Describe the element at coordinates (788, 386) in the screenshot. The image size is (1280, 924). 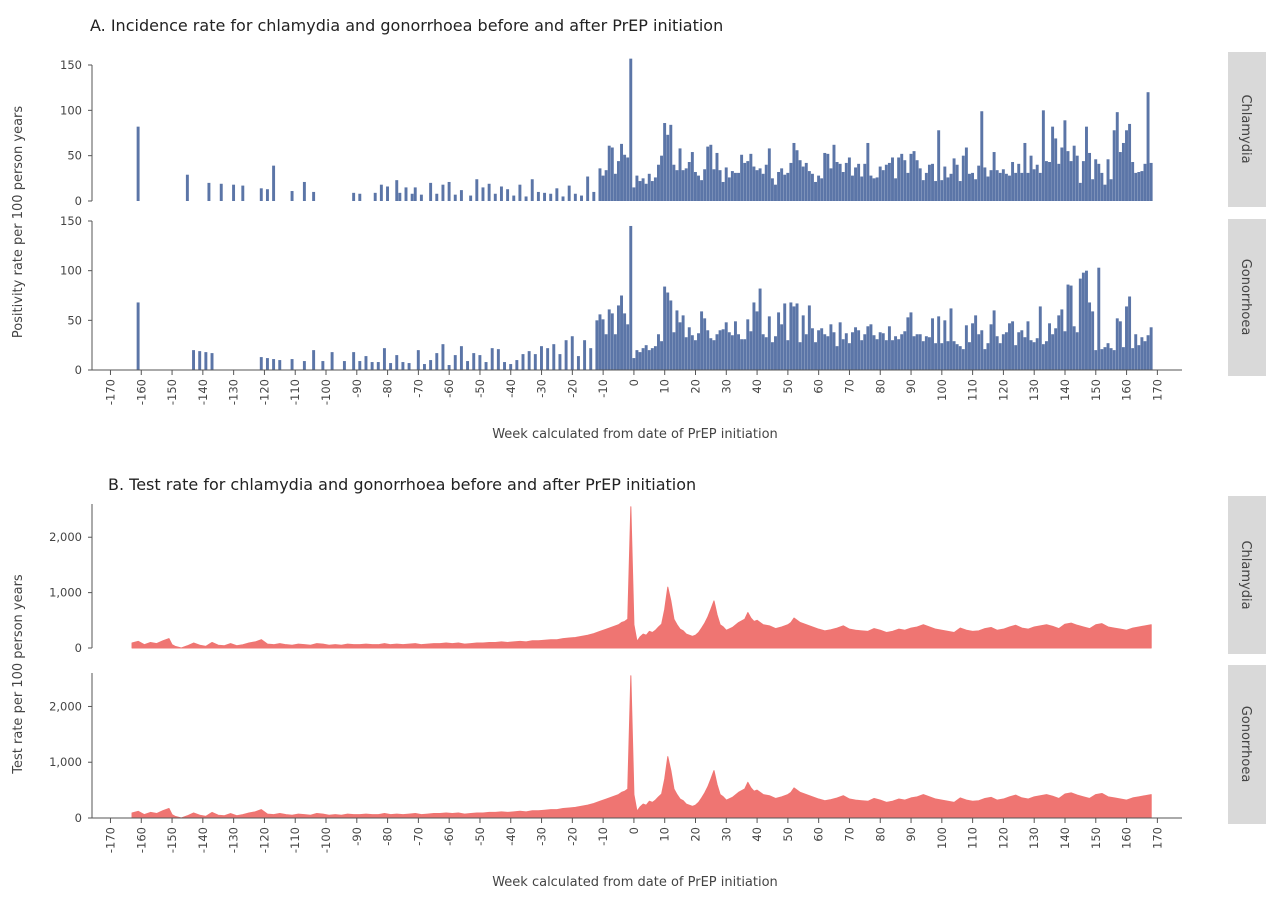
I see `x-tick-label: 50` at that location.